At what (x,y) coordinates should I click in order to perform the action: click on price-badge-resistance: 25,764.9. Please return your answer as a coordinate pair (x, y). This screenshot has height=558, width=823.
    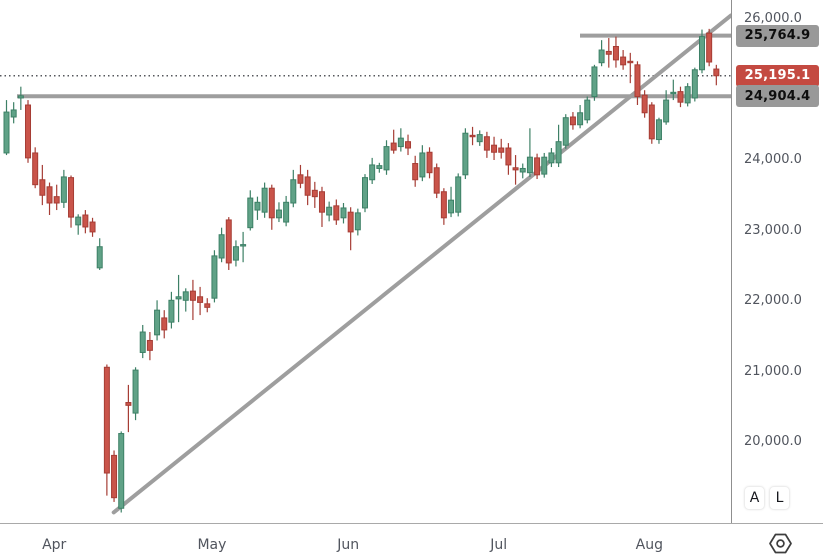
    Looking at the image, I should click on (777, 35).